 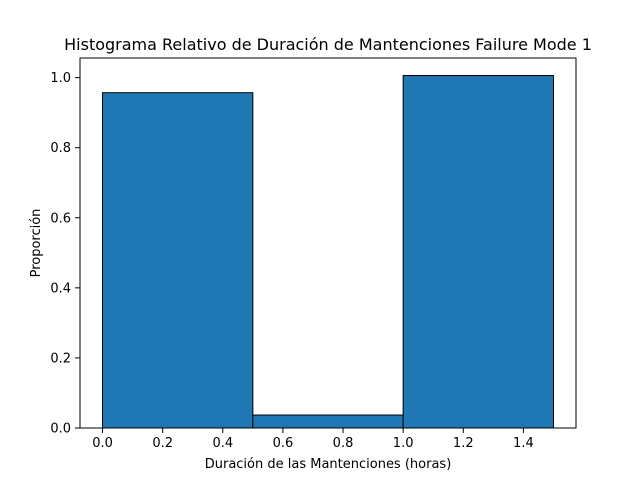 What do you see at coordinates (222, 443) in the screenshot?
I see `x-tick-label: 0.4` at bounding box center [222, 443].